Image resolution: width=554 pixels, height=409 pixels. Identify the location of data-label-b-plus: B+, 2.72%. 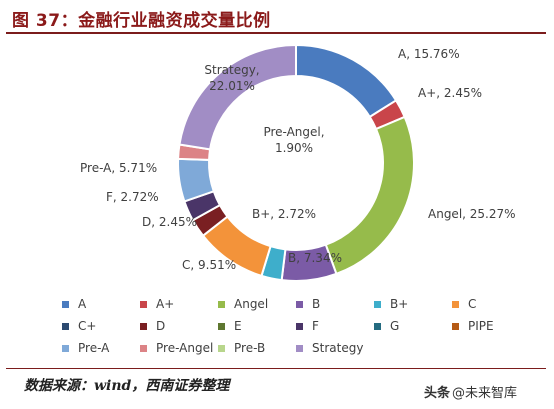
(284, 214).